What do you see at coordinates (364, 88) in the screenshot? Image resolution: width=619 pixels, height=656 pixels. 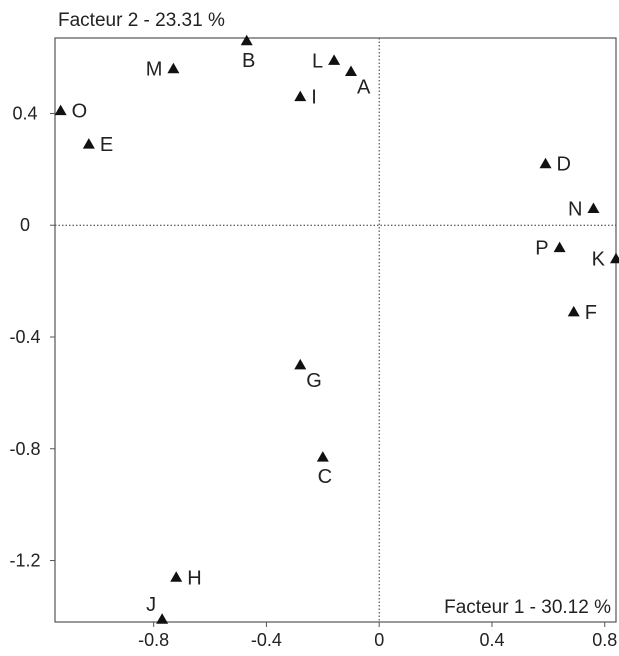 I see `point-label: A` at bounding box center [364, 88].